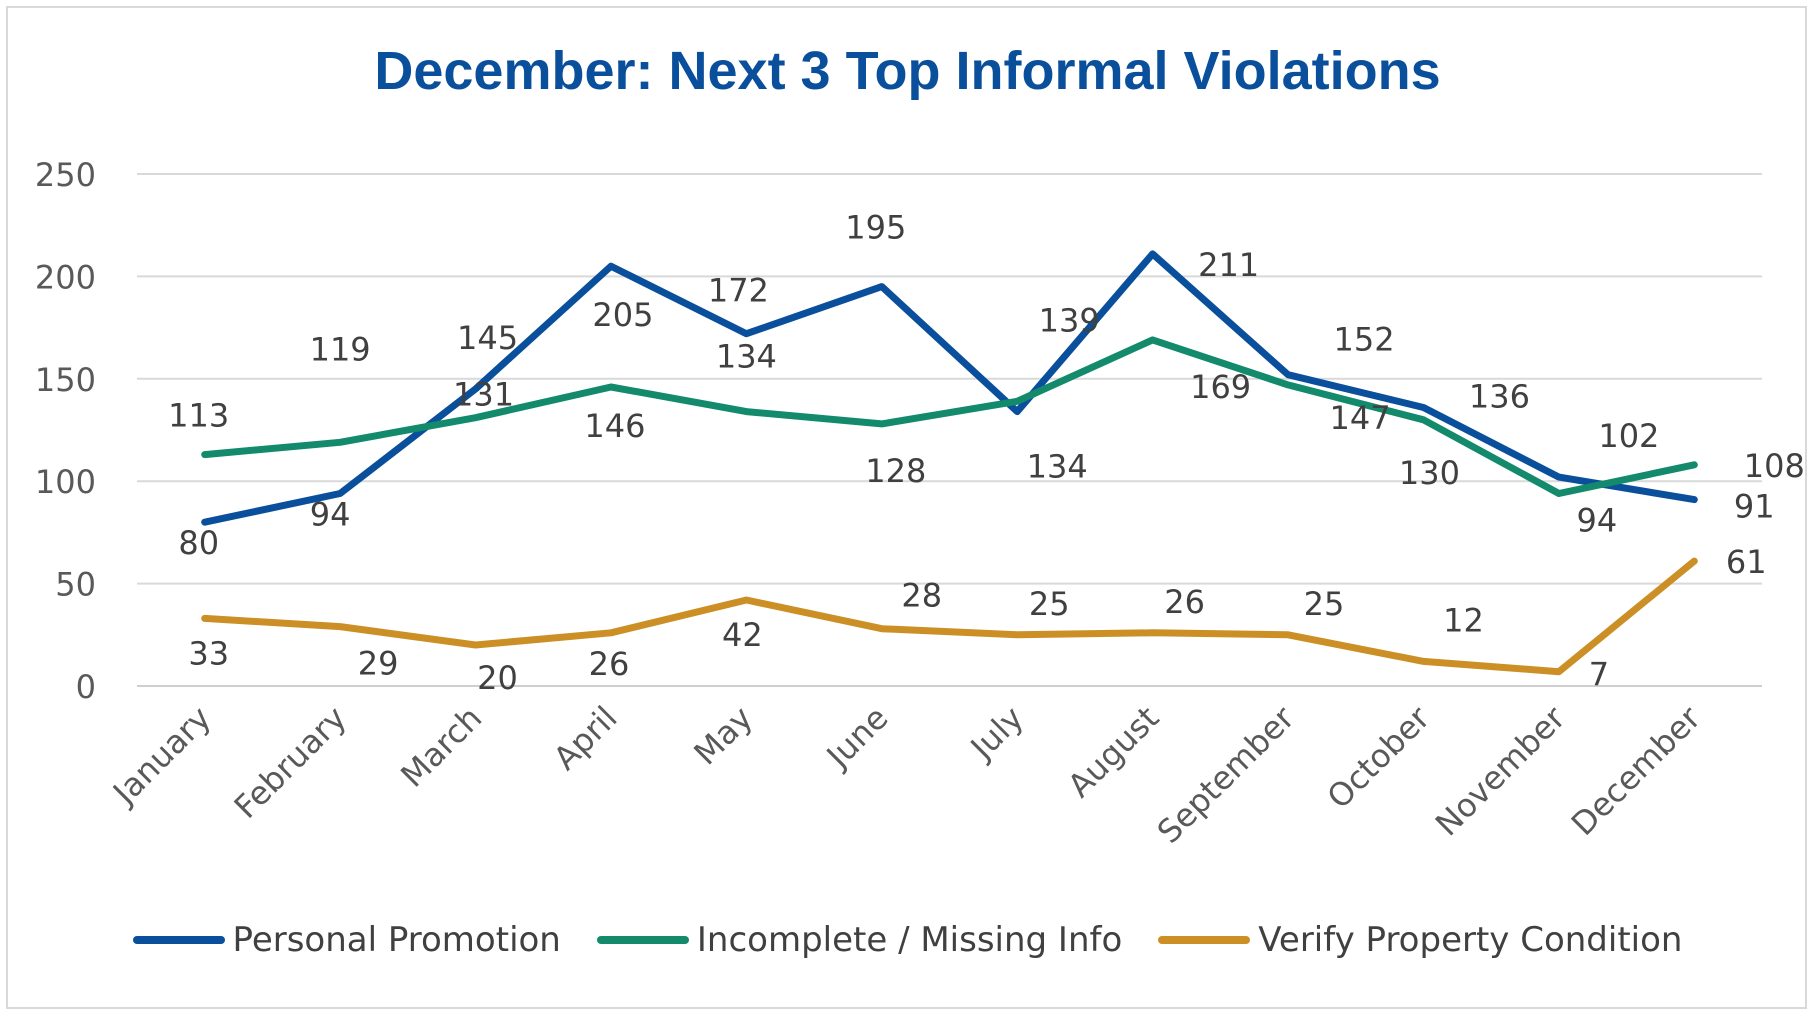 The image size is (1815, 1017). I want to click on y-tick-label: 250, so click(65, 175).